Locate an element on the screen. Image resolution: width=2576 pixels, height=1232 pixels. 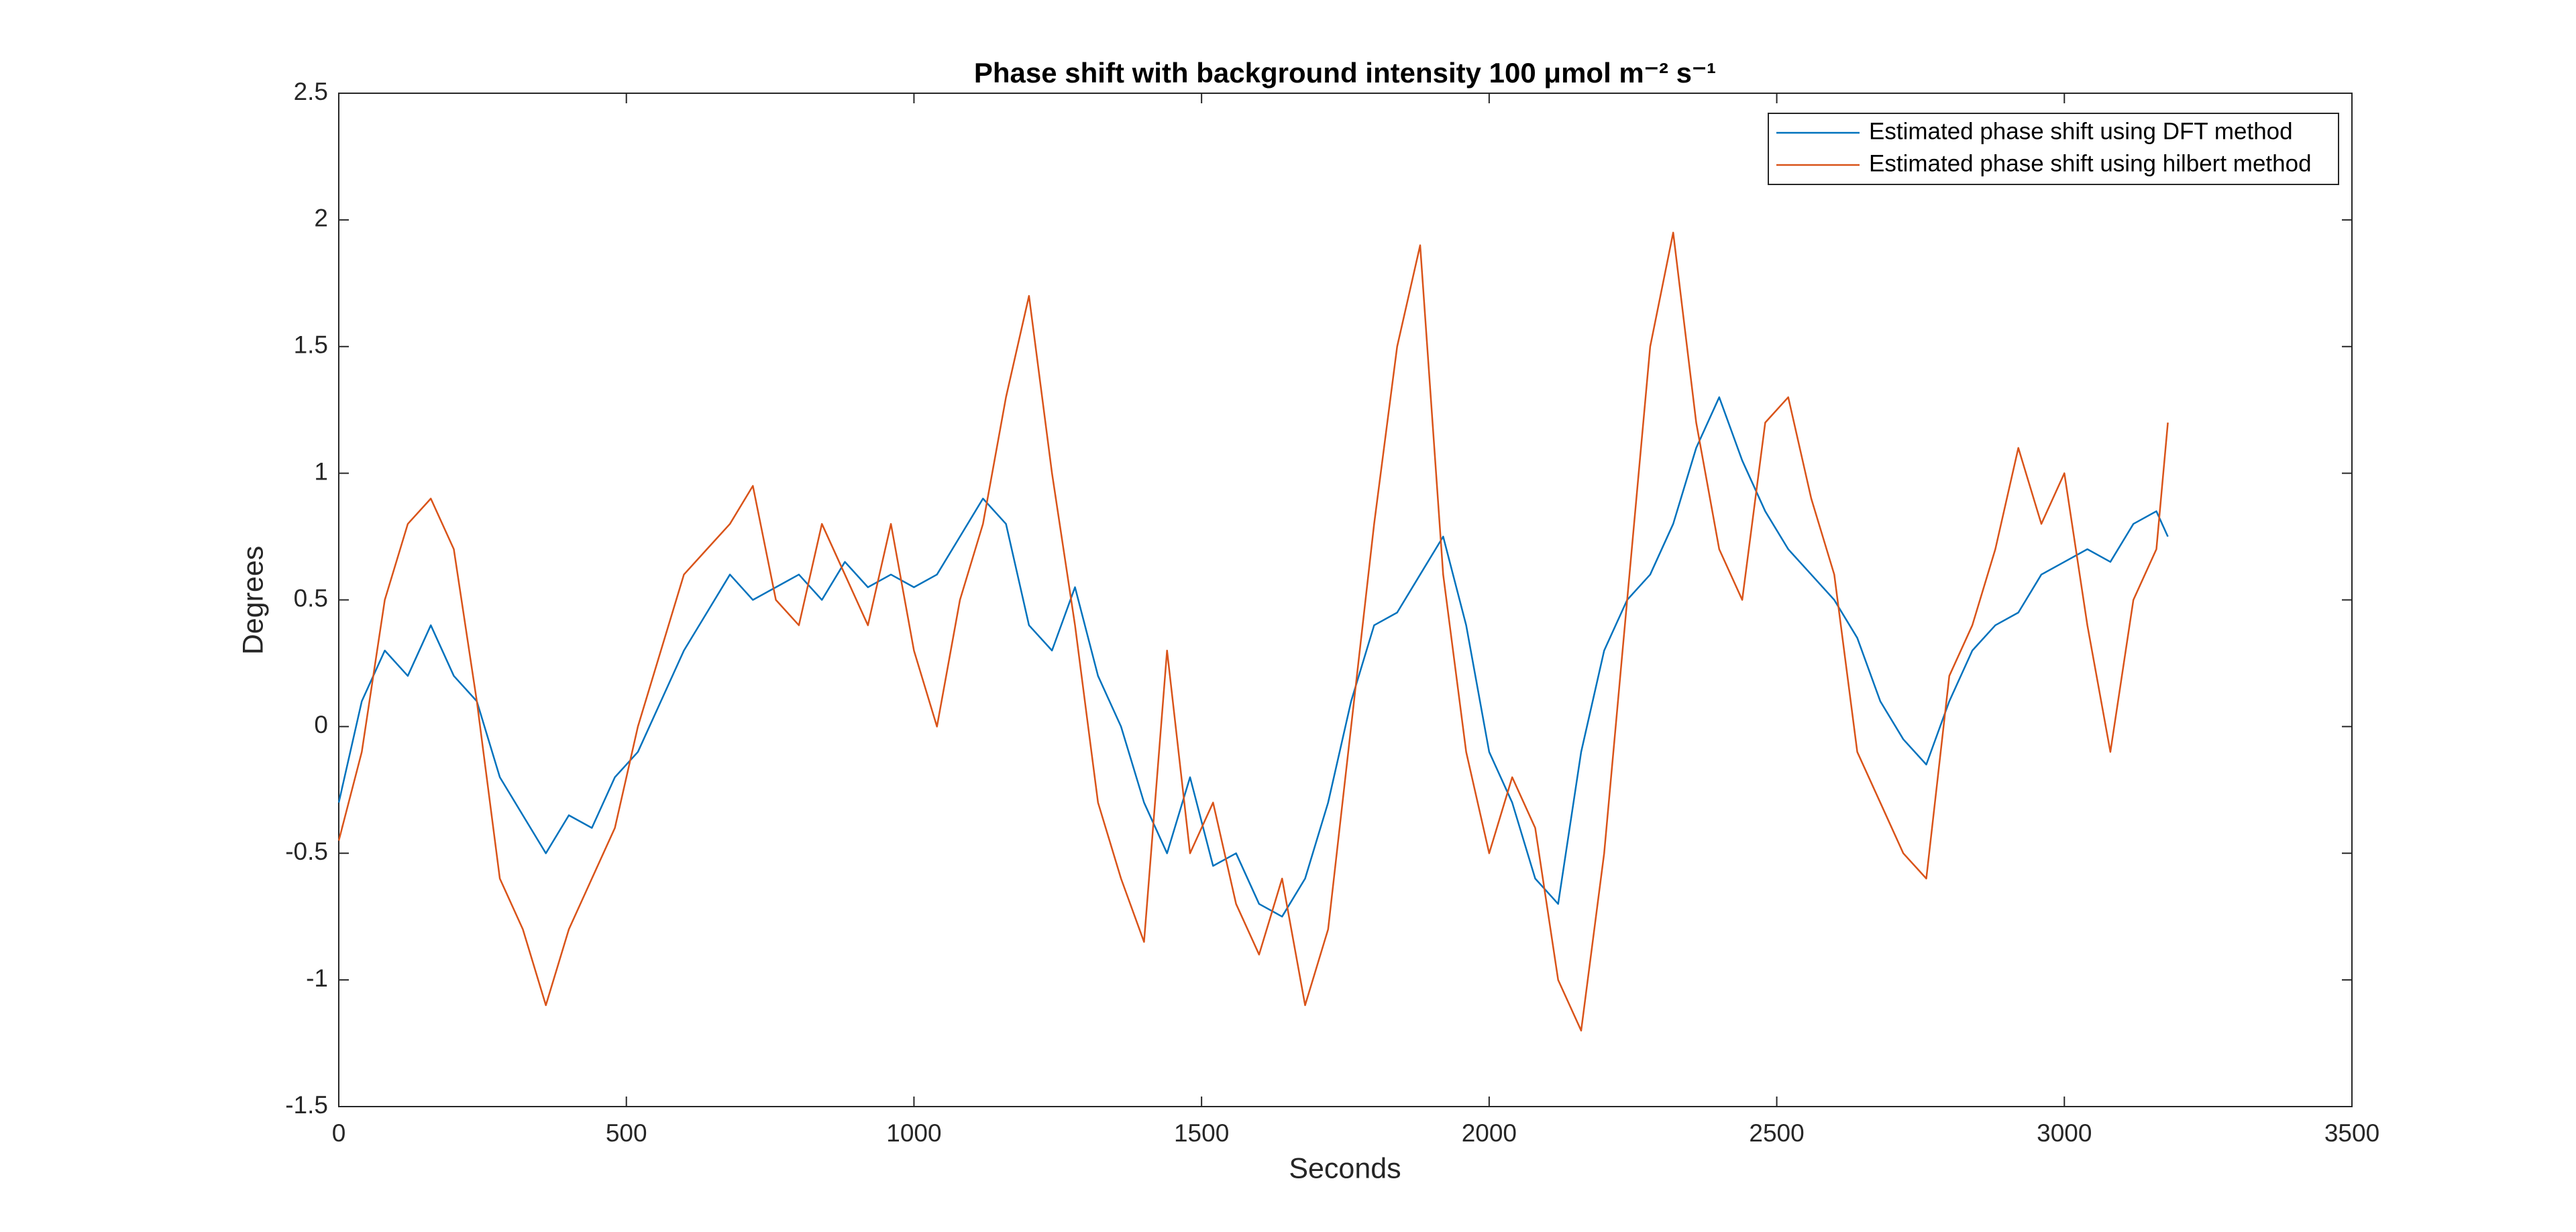
y-tick-label: -1 is located at coordinates (317, 978).